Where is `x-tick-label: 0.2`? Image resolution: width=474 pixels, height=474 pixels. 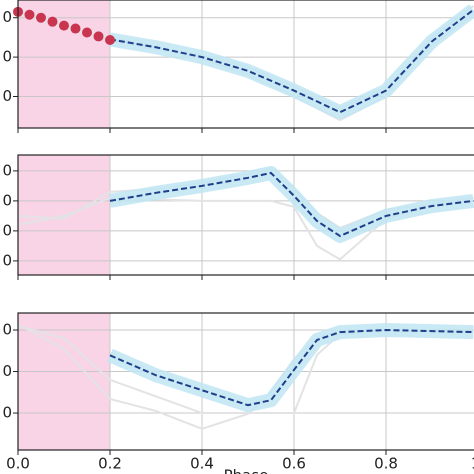
x-tick-label: 0.2 is located at coordinates (110, 464).